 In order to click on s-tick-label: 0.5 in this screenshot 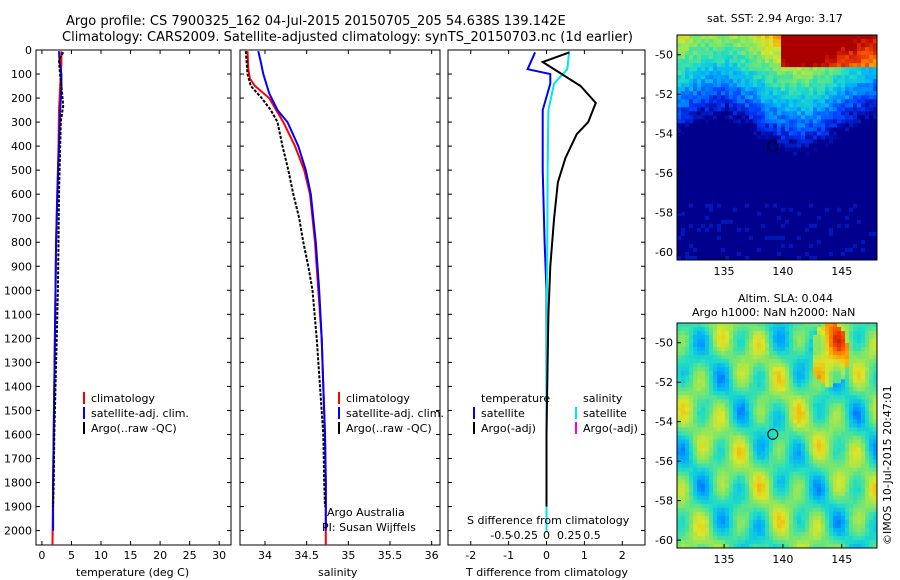, I will do `click(592, 535)`.